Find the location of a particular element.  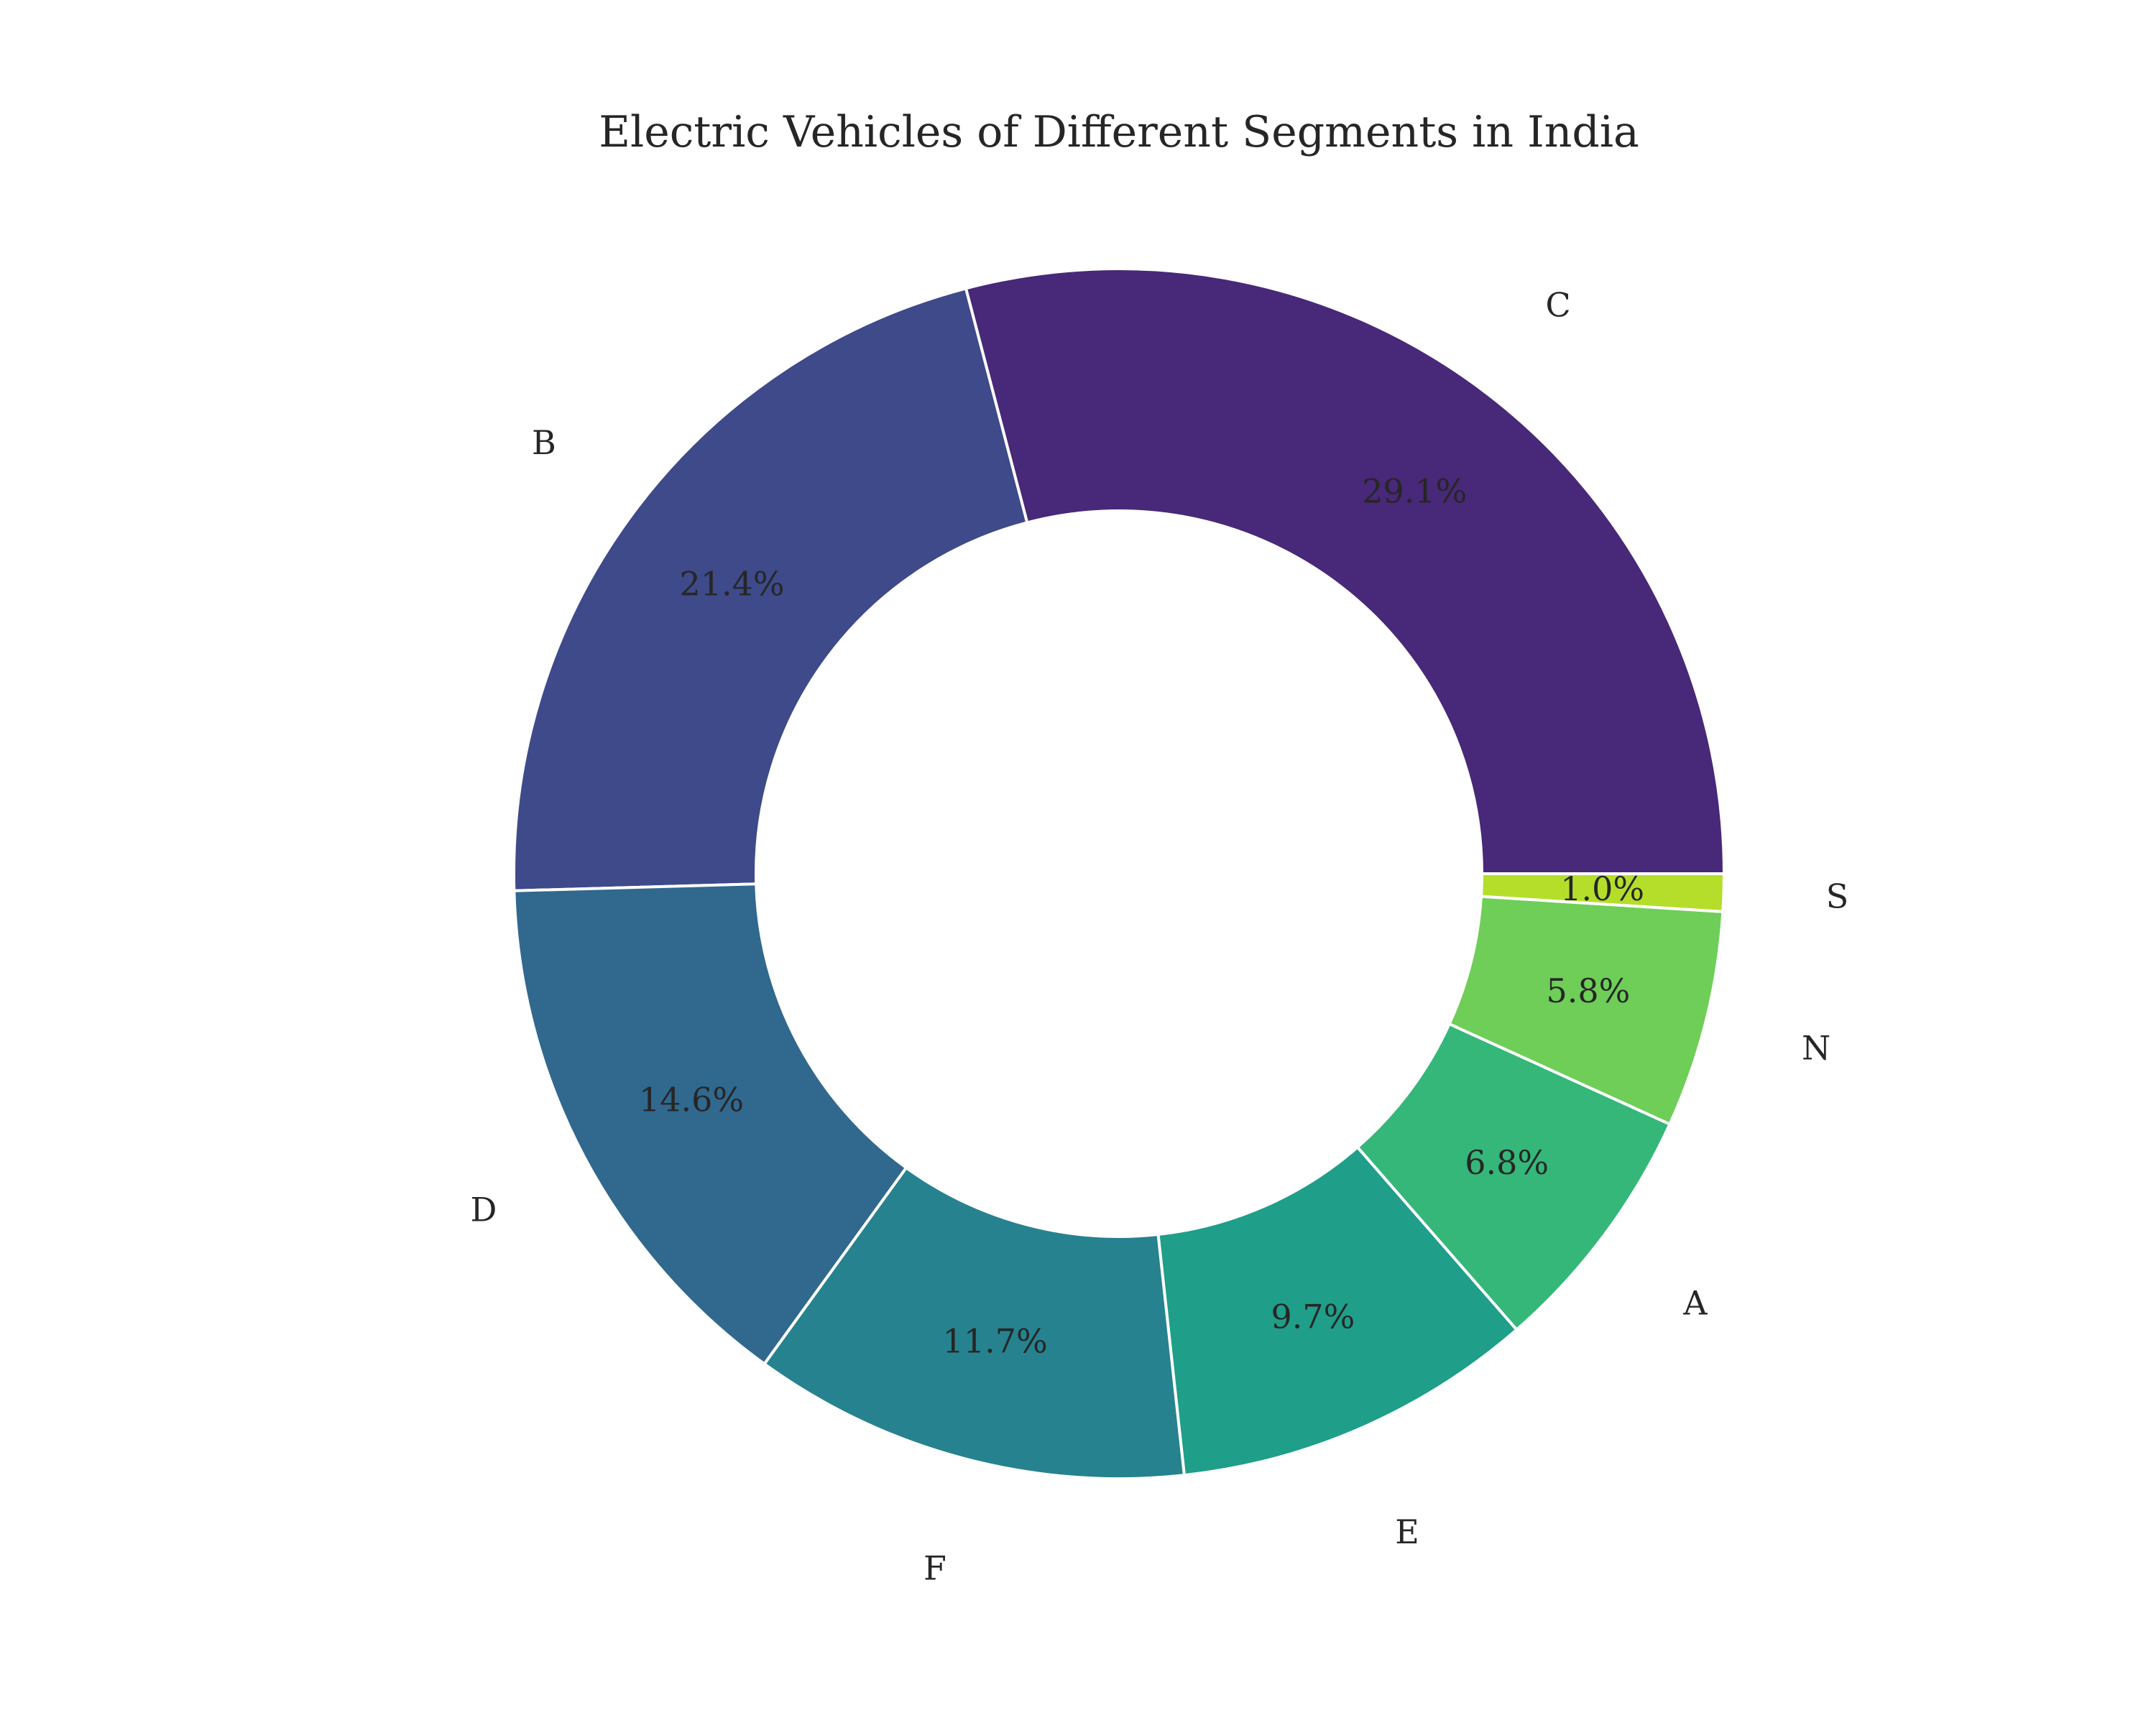

slice-s is located at coordinates (1603, 892).